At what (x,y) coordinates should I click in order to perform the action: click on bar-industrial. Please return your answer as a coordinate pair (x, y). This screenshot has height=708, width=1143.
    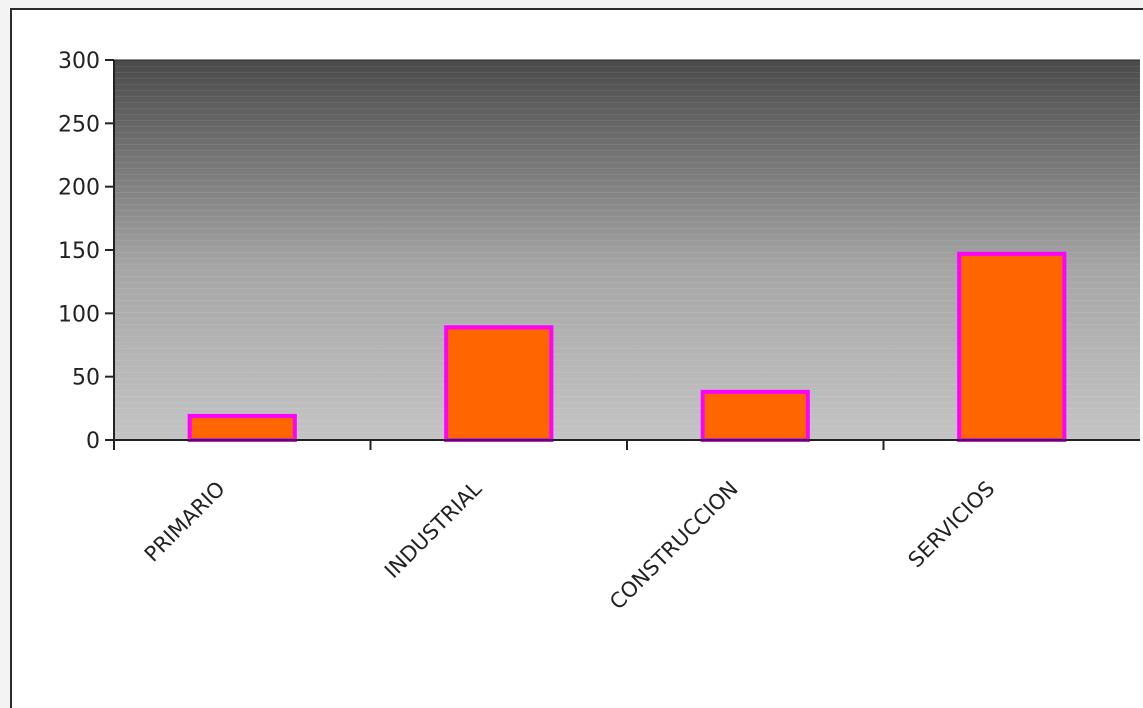
    Looking at the image, I should click on (499, 383).